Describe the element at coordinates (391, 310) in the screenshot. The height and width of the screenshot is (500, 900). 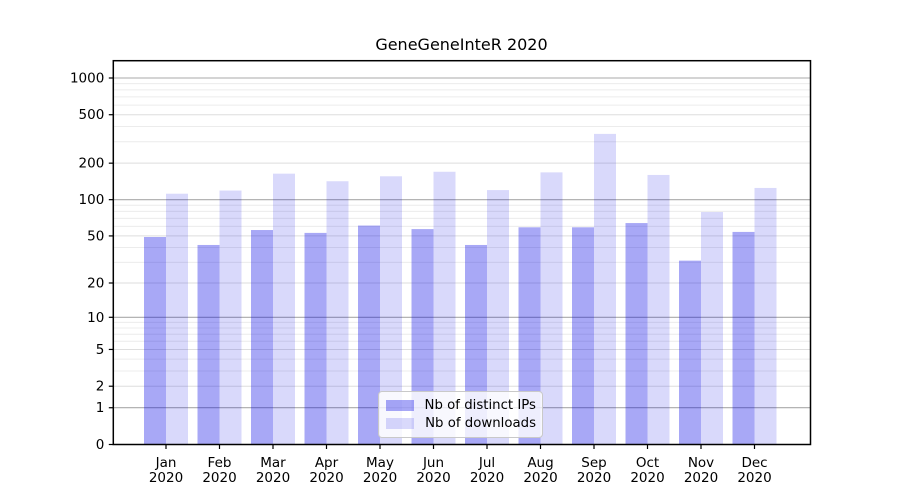
I see `bar-downloads-may` at that location.